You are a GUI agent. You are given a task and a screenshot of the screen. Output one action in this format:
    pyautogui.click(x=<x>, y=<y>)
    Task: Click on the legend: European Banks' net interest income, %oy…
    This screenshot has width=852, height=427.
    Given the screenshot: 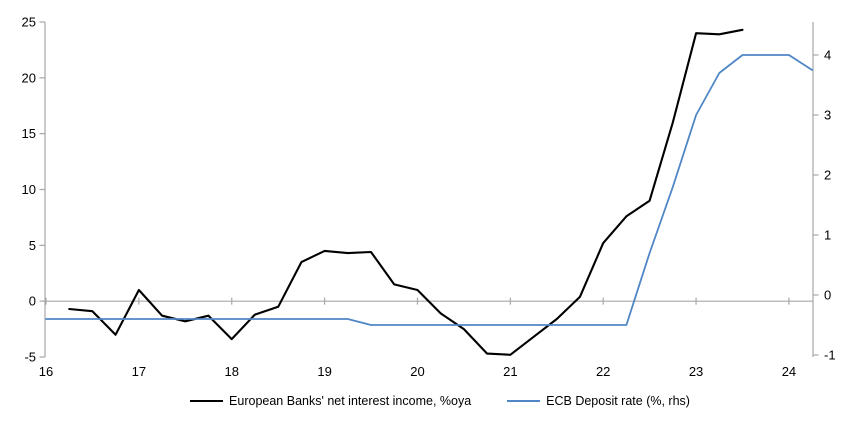 What is the action you would take?
    pyautogui.click(x=426, y=401)
    